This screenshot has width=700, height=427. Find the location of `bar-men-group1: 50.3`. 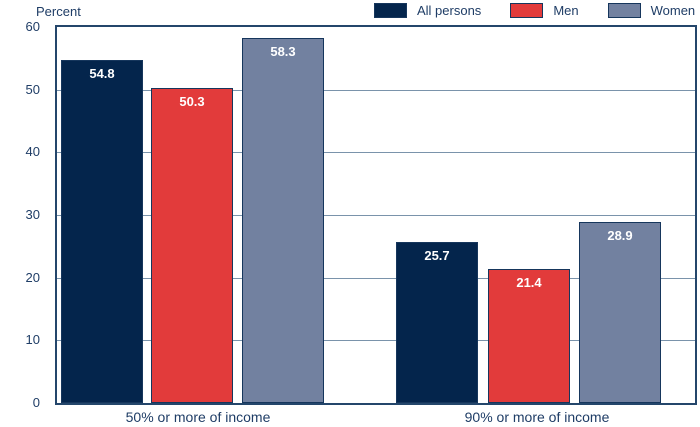

bar-men-group1: 50.3 is located at coordinates (192, 245).